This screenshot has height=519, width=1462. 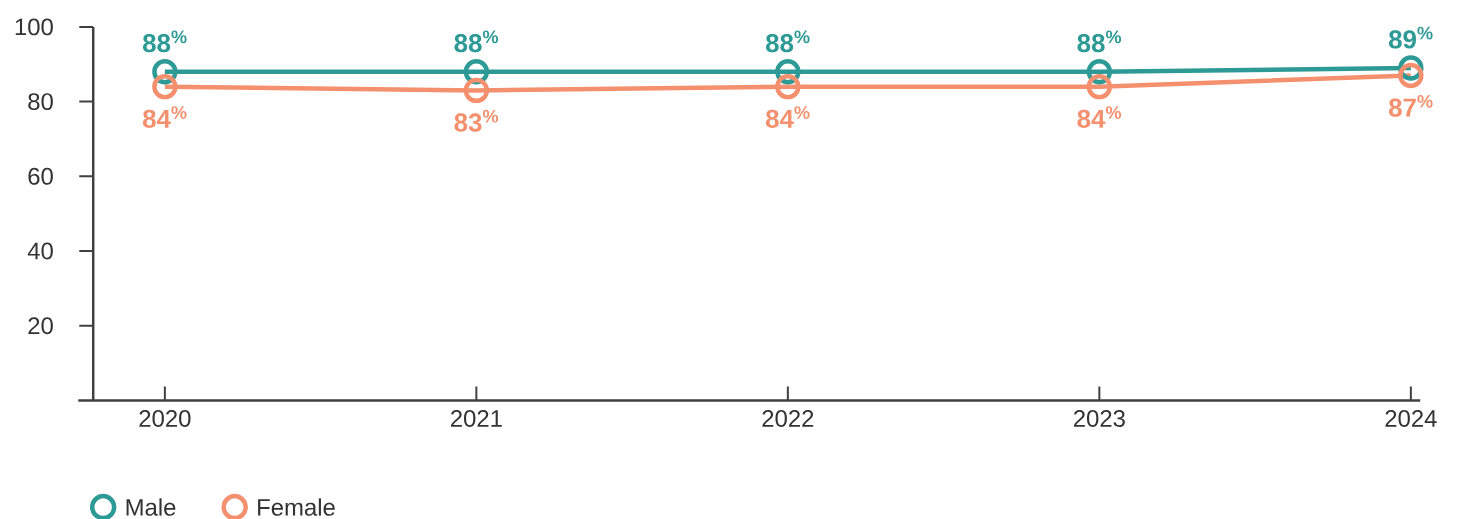 I want to click on data-label: 87$^{%}$, so click(x=1410, y=105).